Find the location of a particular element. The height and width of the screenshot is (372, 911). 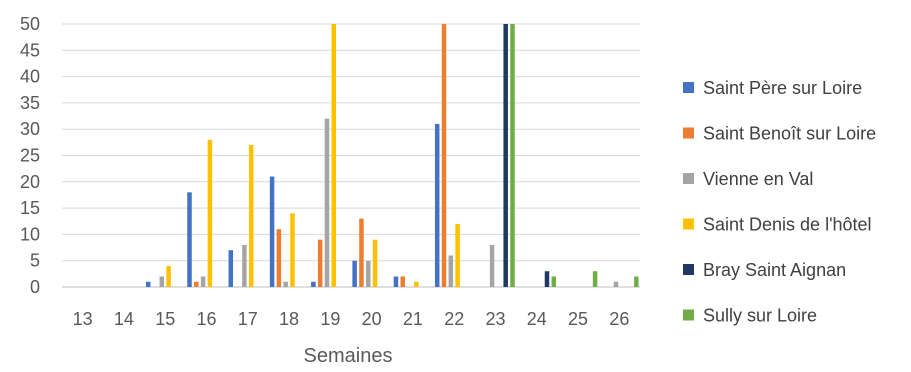

y-tick-label: 25 is located at coordinates (30, 156).